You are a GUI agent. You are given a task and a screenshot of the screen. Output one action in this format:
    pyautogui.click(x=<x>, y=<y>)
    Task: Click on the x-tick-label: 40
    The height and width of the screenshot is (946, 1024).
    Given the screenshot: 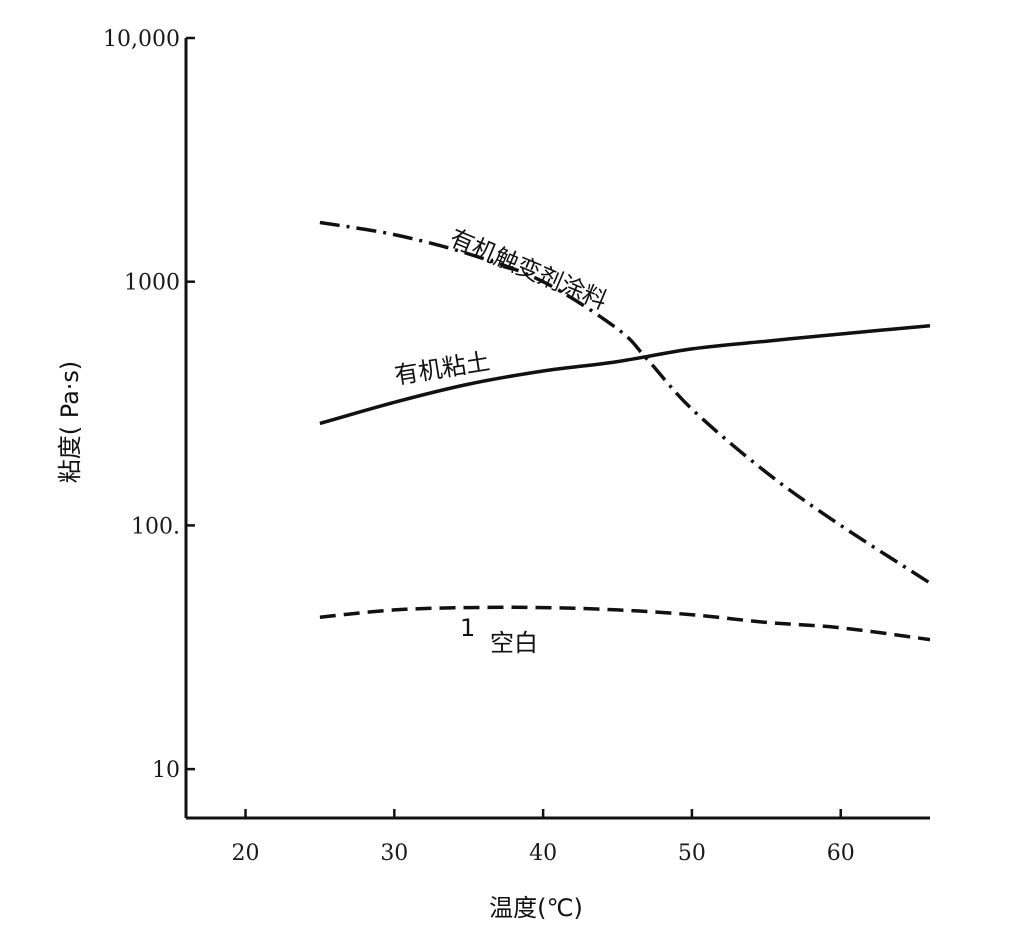 What is the action you would take?
    pyautogui.click(x=543, y=853)
    